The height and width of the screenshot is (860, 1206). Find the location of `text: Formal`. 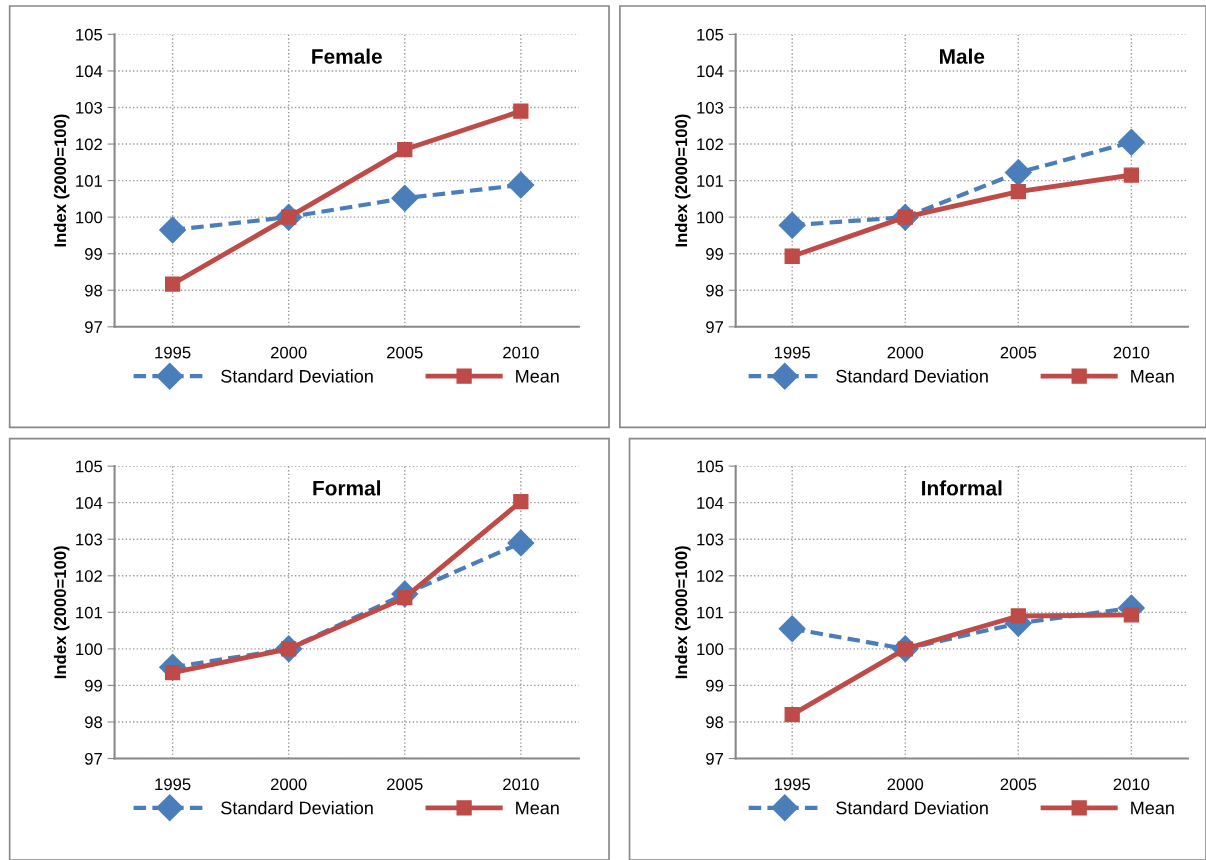

text: Formal is located at coordinates (346, 488).